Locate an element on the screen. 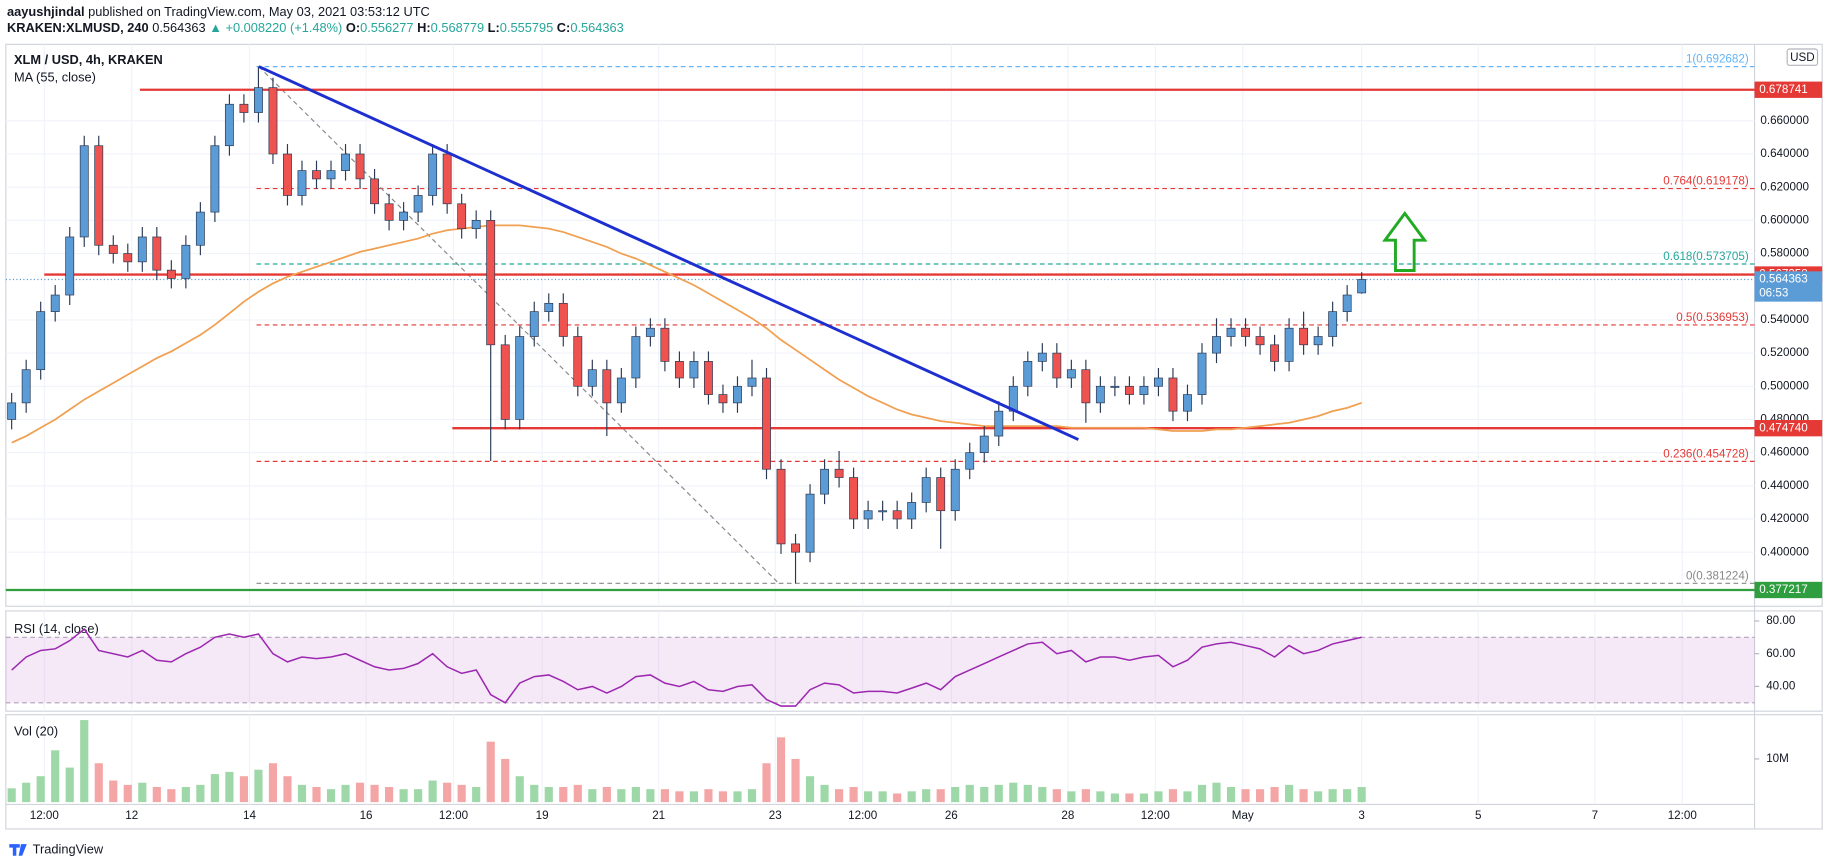 This screenshot has height=867, width=1828. level-badge is located at coordinates (1788, 89).